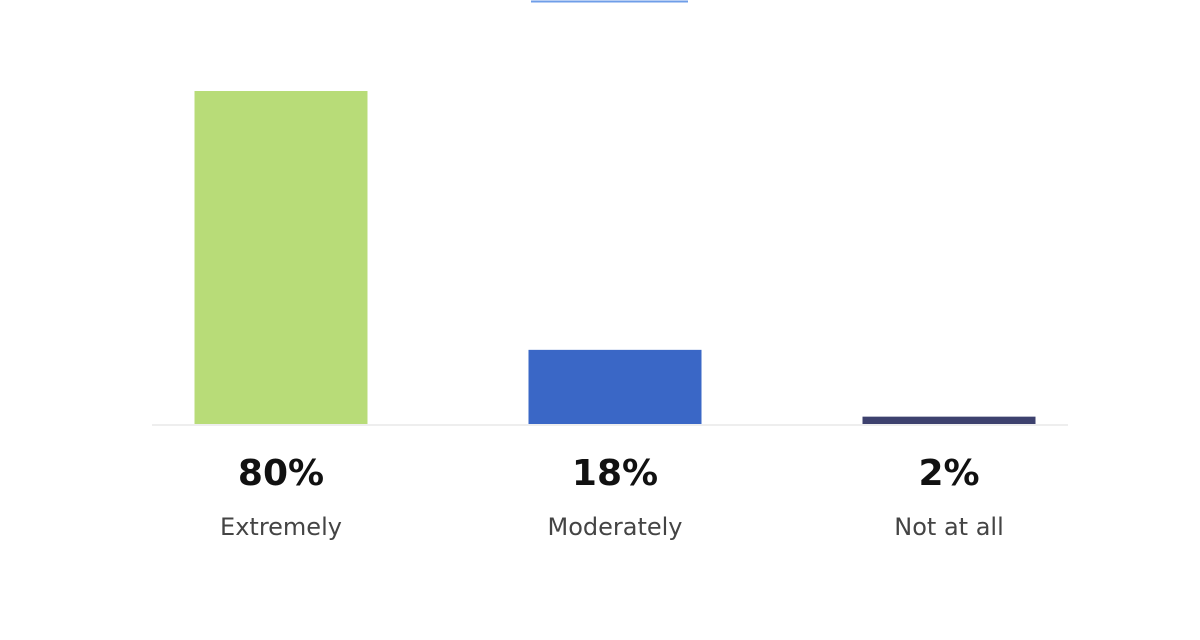  What do you see at coordinates (612, 497) in the screenshot?
I see `labels-group: 80% Extremely 18% Moderately 2% Not at all` at bounding box center [612, 497].